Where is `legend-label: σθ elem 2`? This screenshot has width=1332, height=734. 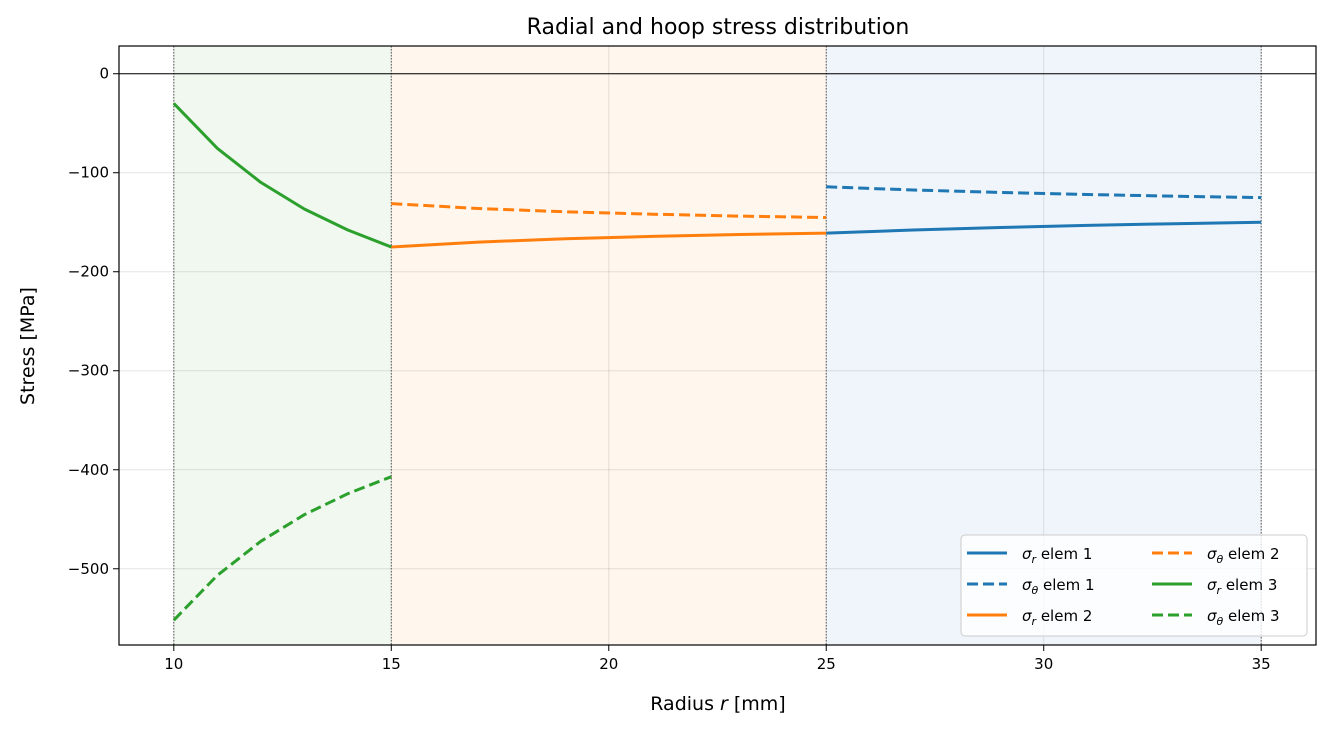
legend-label: σθ elem 2 is located at coordinates (1243, 555).